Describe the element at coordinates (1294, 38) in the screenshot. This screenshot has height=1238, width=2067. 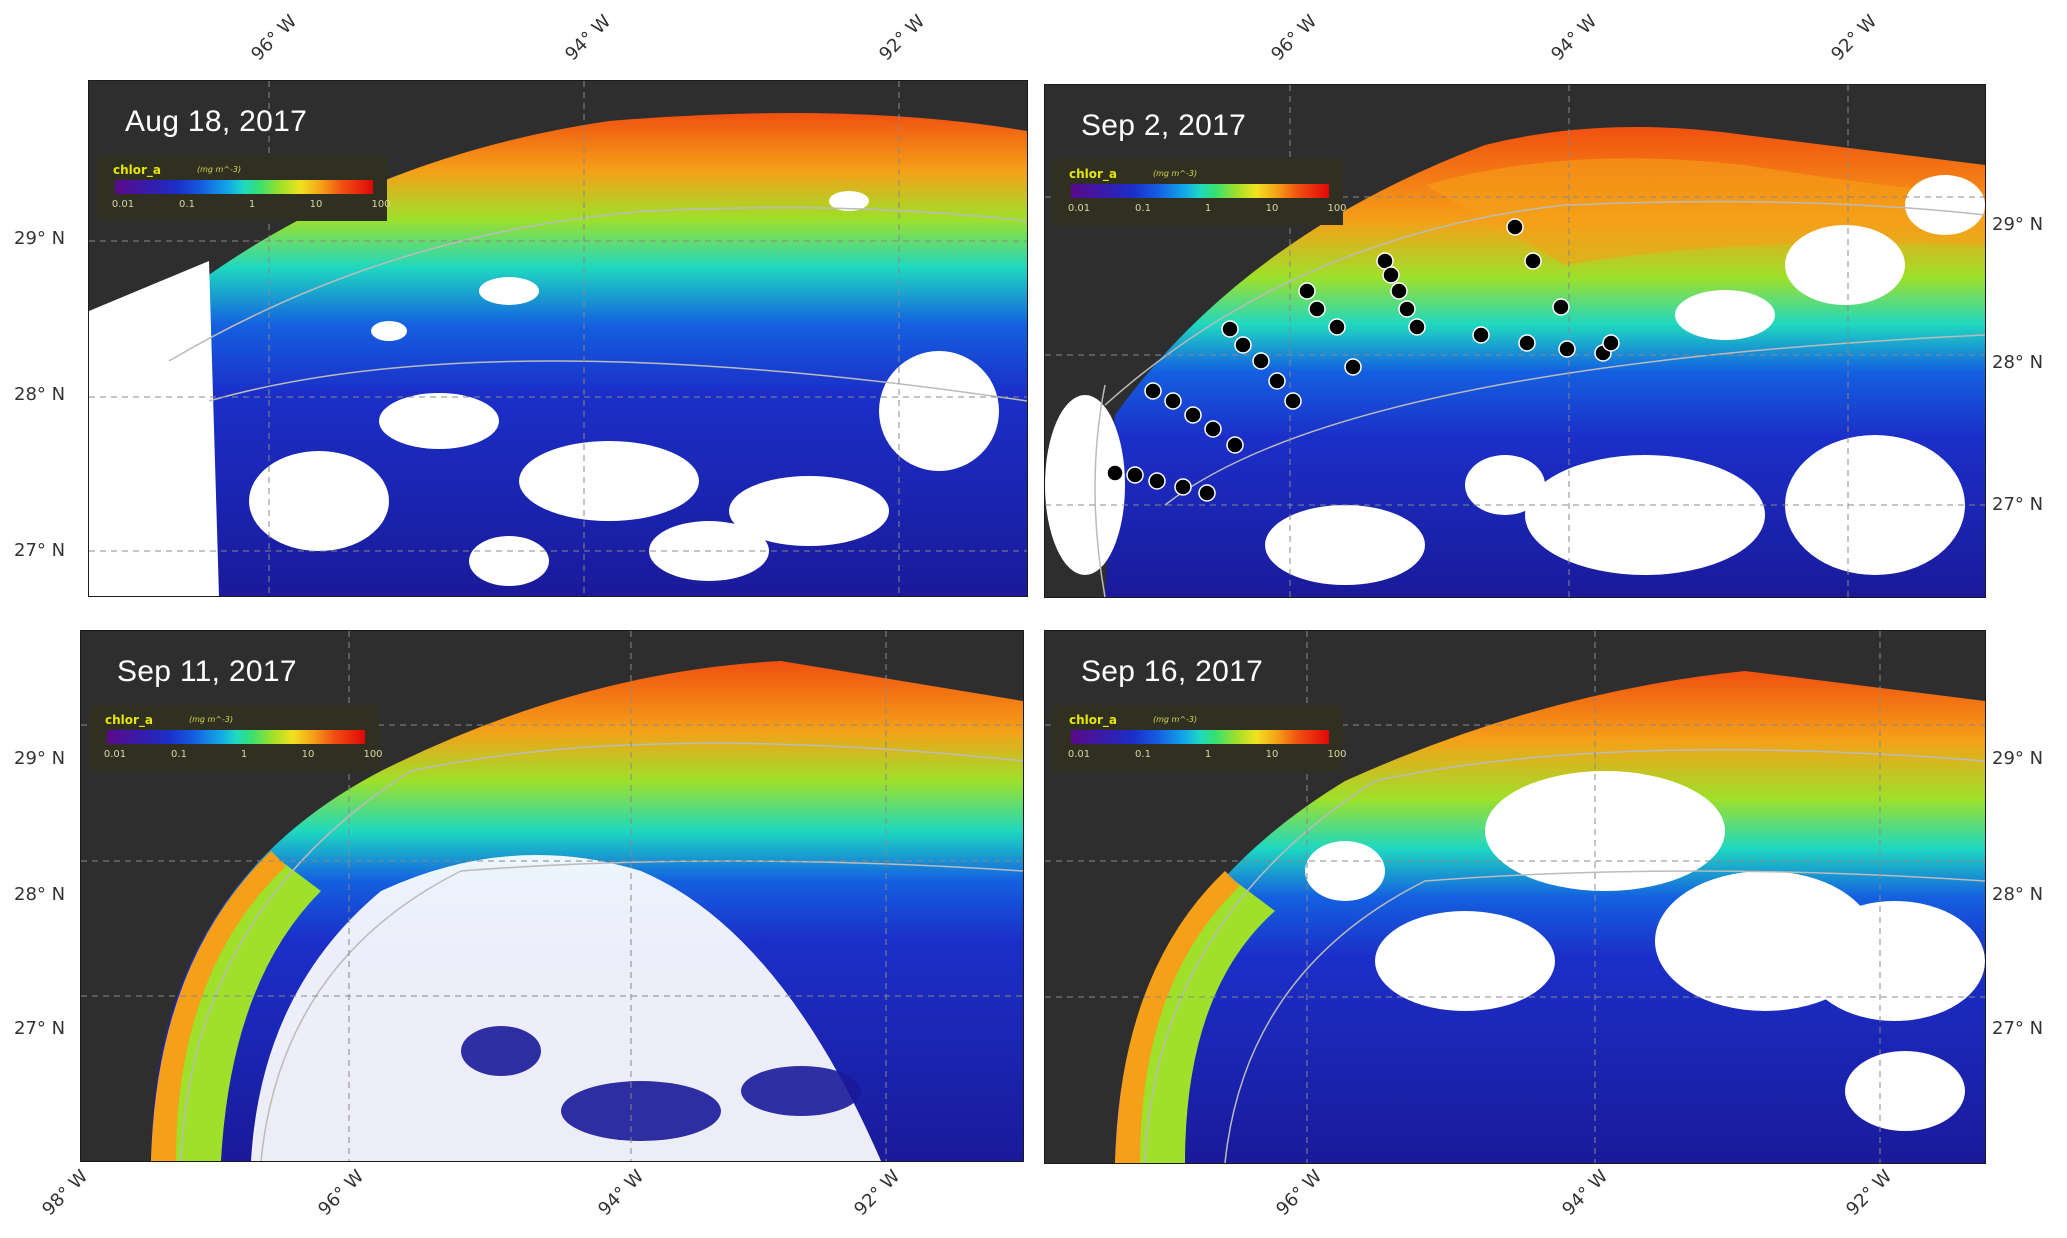
I see `lon-label-top: 96° W` at that location.